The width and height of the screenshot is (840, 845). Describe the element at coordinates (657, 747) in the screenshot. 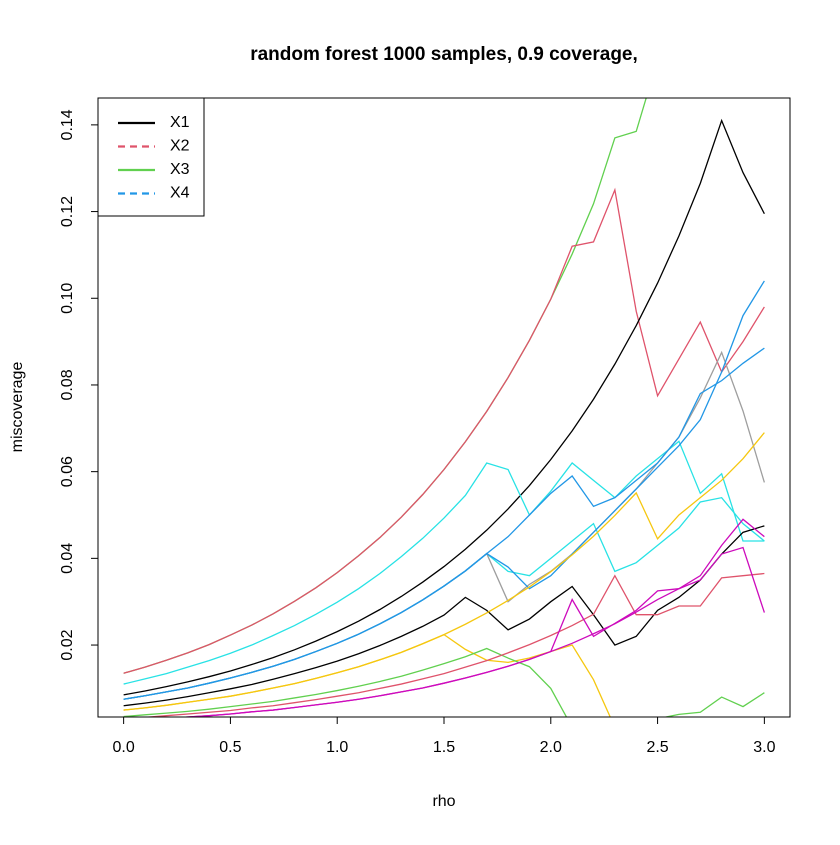

I see `x-tick-label: 2.5` at that location.